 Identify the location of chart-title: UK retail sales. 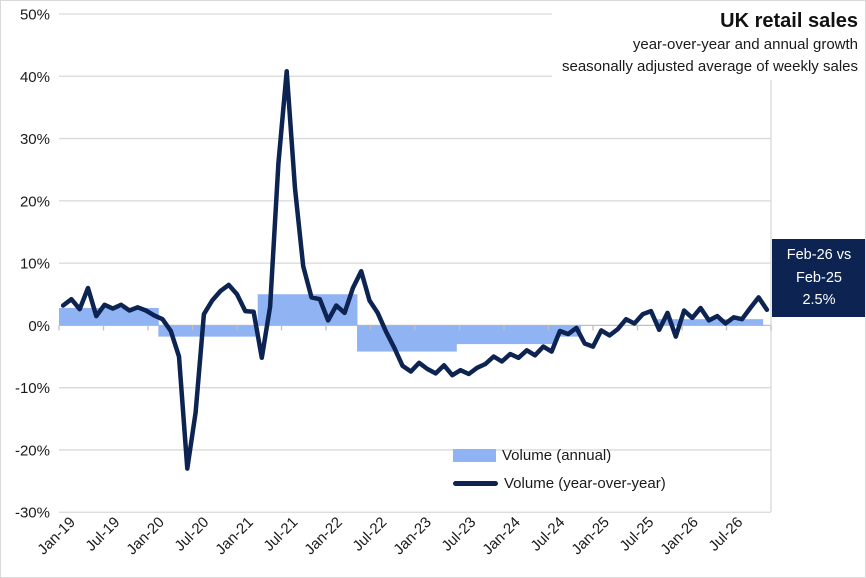
(789, 21).